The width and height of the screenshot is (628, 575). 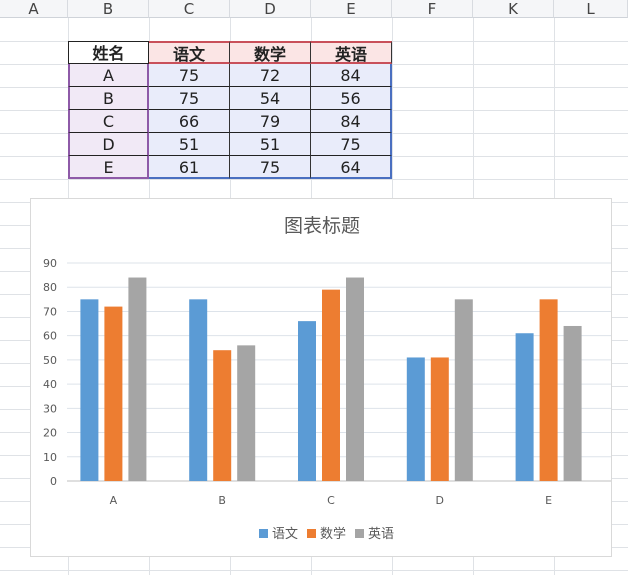 What do you see at coordinates (53, 481) in the screenshot?
I see `y-tick-label: 0` at bounding box center [53, 481].